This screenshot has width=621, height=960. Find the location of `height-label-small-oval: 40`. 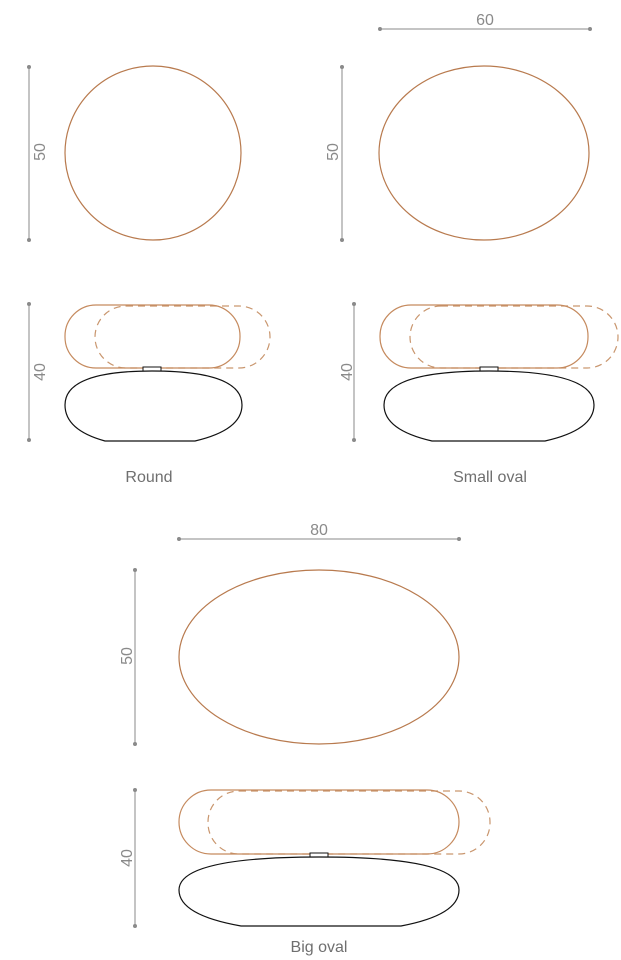

height-label-small-oval: 40 is located at coordinates (347, 372).